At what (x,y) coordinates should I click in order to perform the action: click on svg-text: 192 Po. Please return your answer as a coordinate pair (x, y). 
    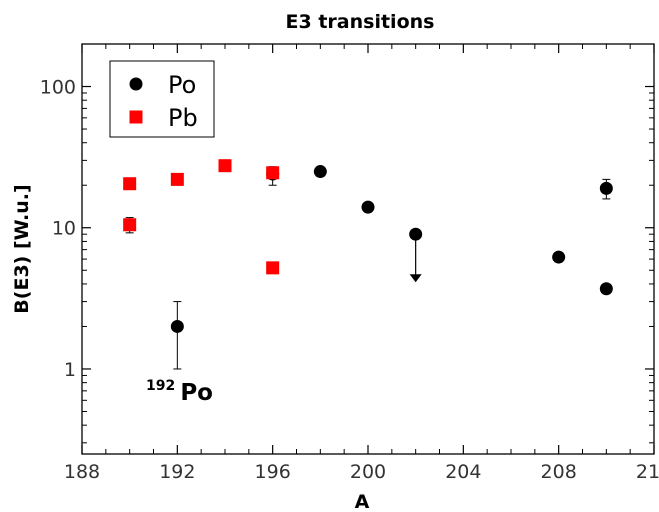
    Looking at the image, I should click on (179, 390).